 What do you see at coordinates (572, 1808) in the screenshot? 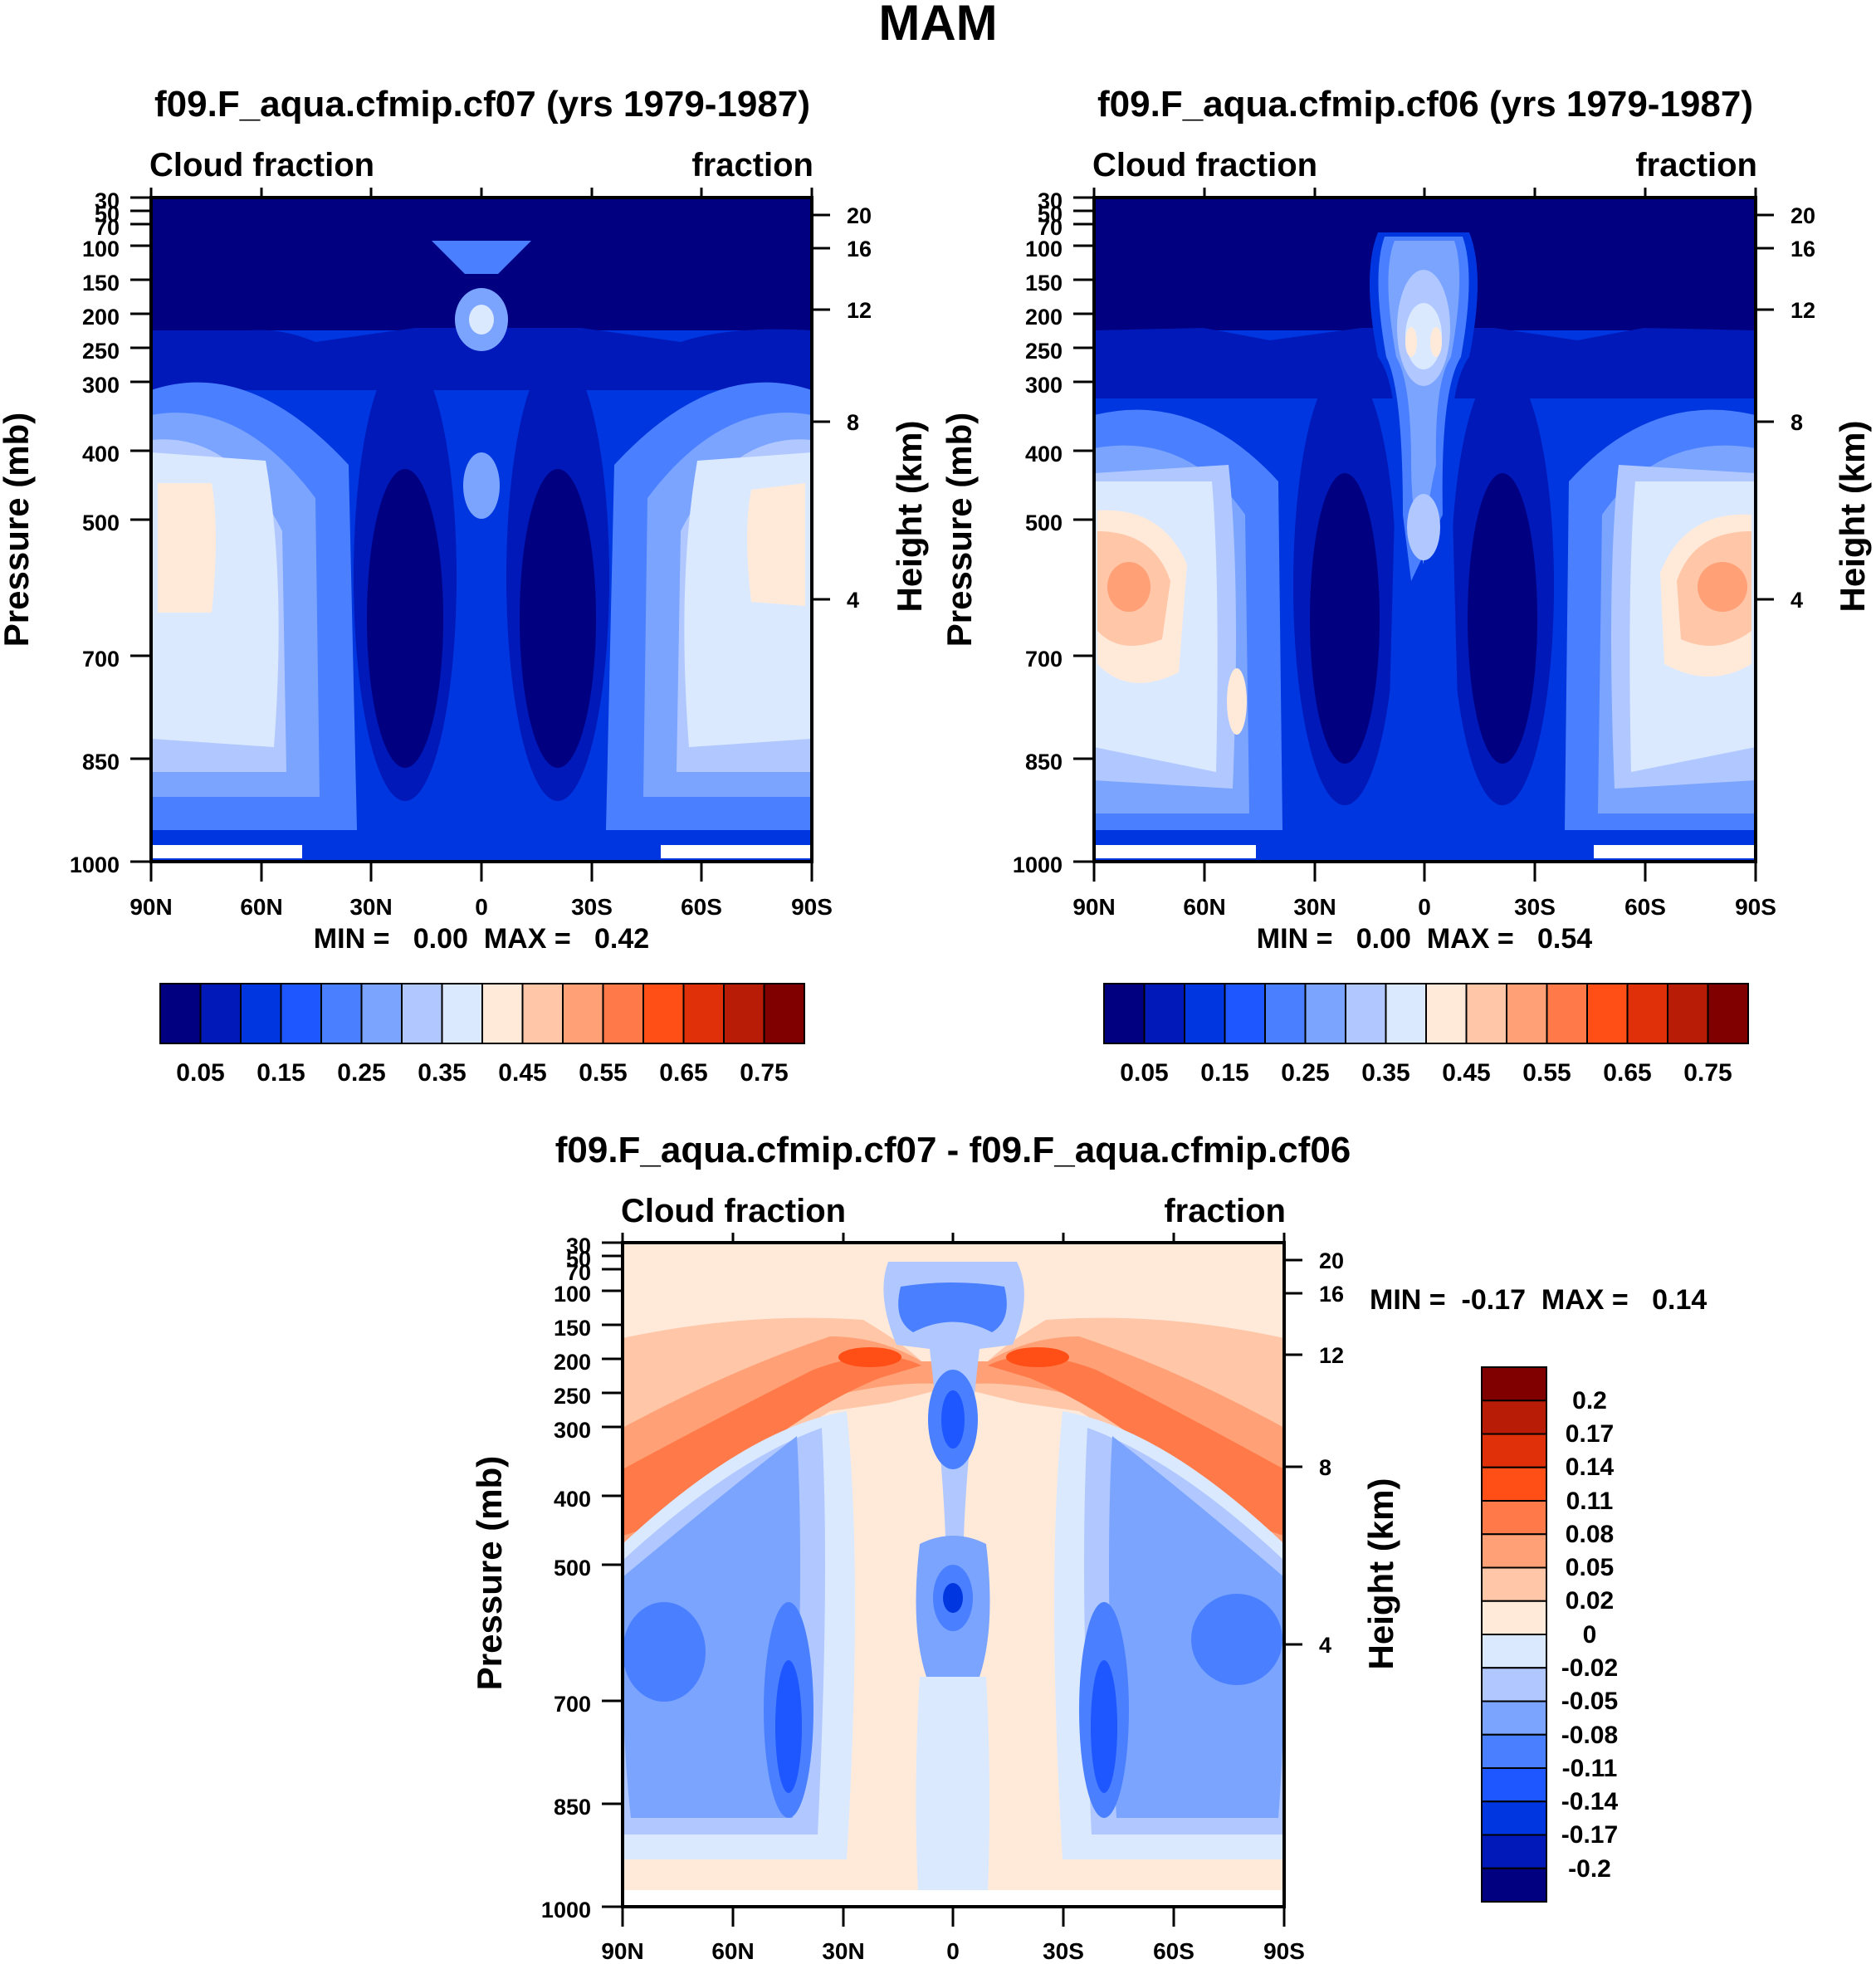
I see `y-tick-label: 850` at bounding box center [572, 1808].